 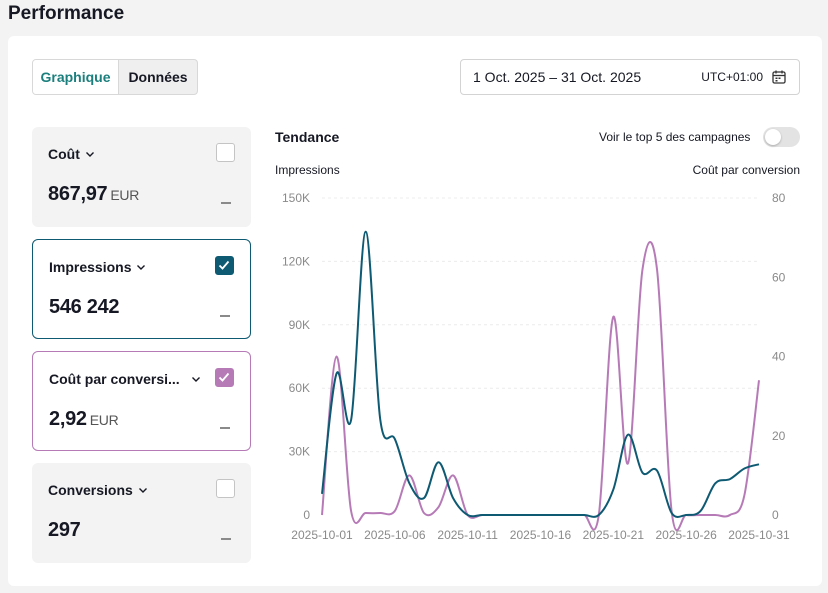 I want to click on metric-name: Coût, so click(x=64, y=154).